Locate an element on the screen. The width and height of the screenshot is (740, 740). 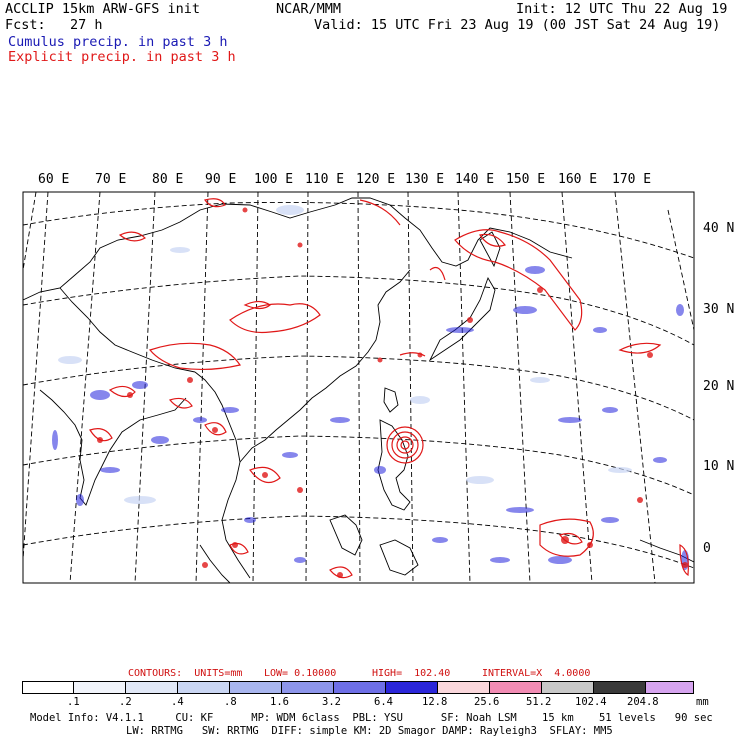
colorbar-tick: 3.2 is located at coordinates (331, 702).